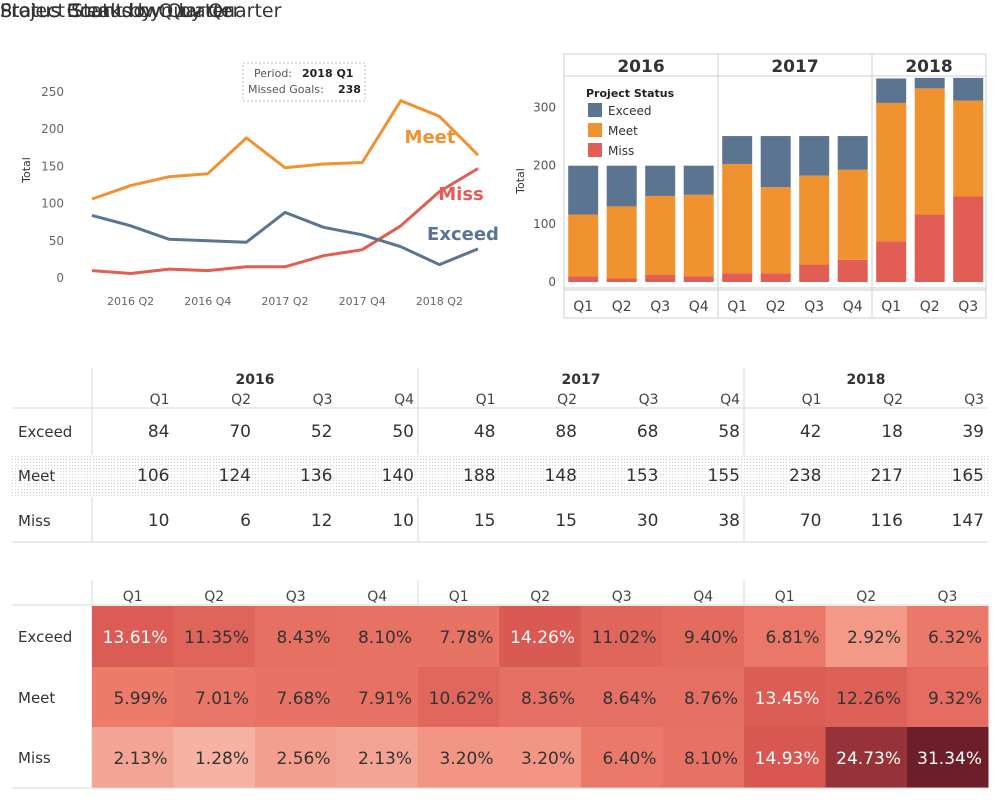 Image resolution: width=1000 pixels, height=800 pixels. I want to click on heatmap-cell-label: 8.36%, so click(548, 699).